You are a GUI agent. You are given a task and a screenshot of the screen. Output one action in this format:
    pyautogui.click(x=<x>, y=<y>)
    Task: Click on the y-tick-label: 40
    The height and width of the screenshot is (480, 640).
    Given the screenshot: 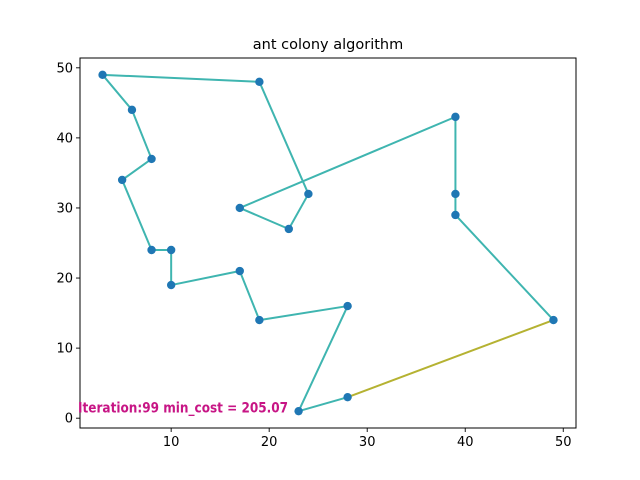 What is the action you would take?
    pyautogui.click(x=64, y=138)
    